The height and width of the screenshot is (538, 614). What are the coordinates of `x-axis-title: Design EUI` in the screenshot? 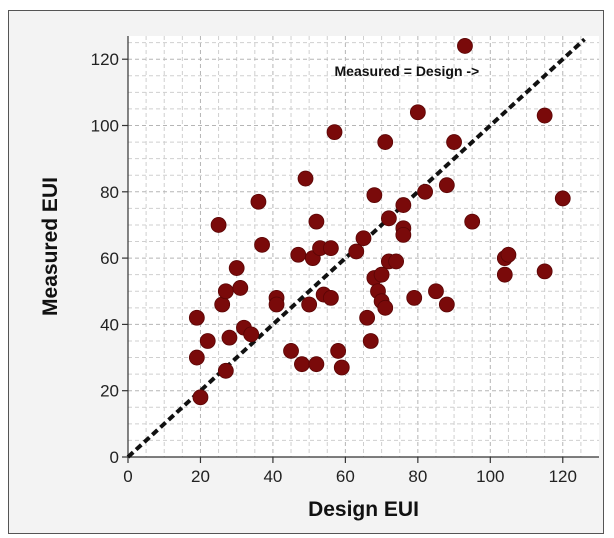 It's located at (363, 509).